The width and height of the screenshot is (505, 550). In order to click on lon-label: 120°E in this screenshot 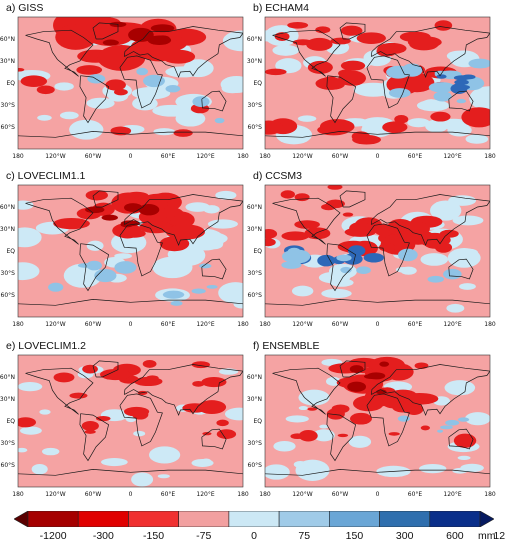, I will do `click(452, 156)`.